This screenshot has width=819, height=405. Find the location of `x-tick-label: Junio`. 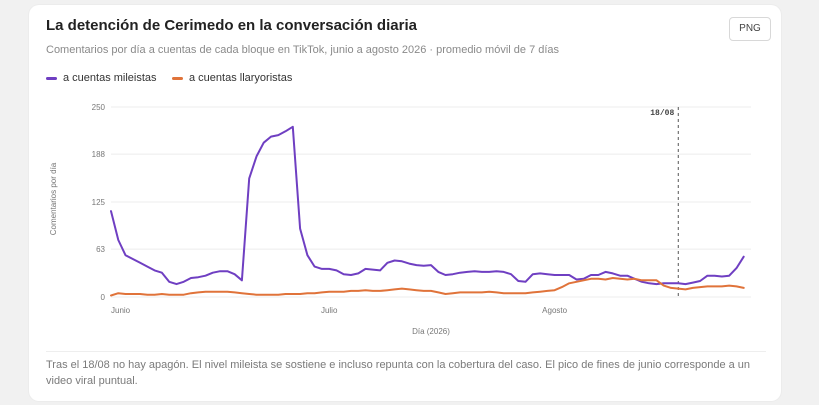

x-tick-label: Junio is located at coordinates (121, 310).